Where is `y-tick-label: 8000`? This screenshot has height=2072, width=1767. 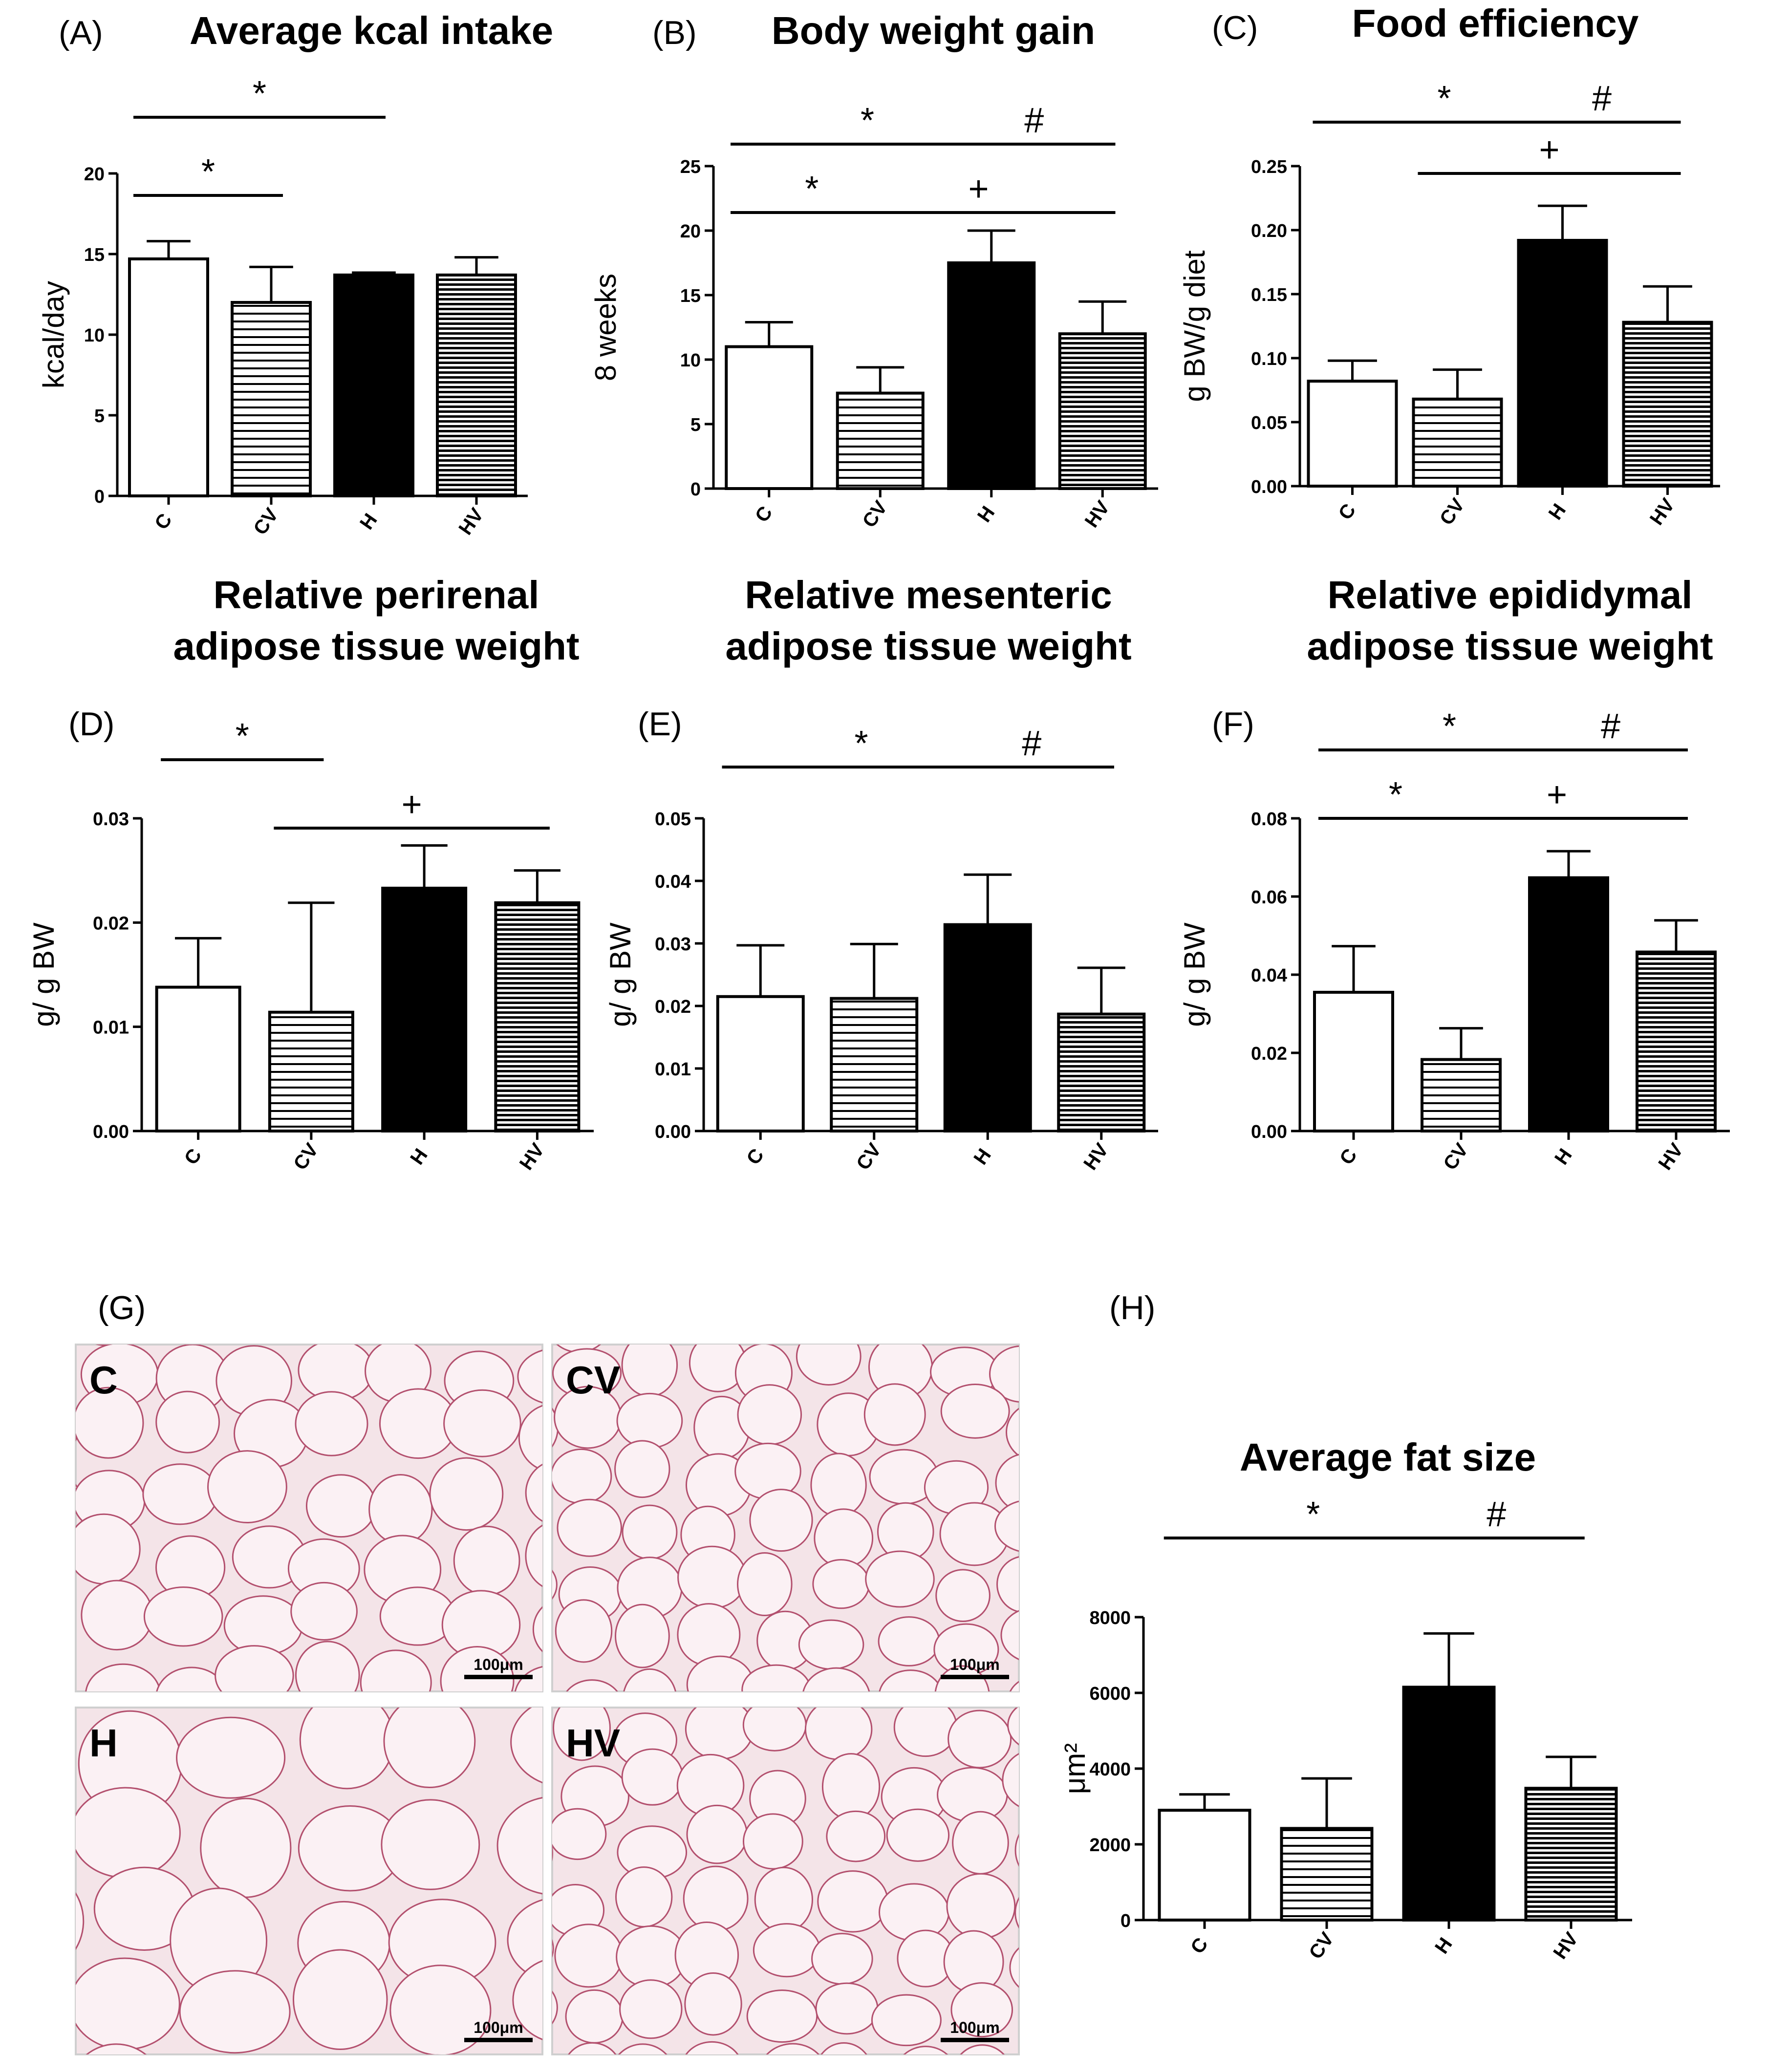 y-tick-label: 8000 is located at coordinates (1110, 1618).